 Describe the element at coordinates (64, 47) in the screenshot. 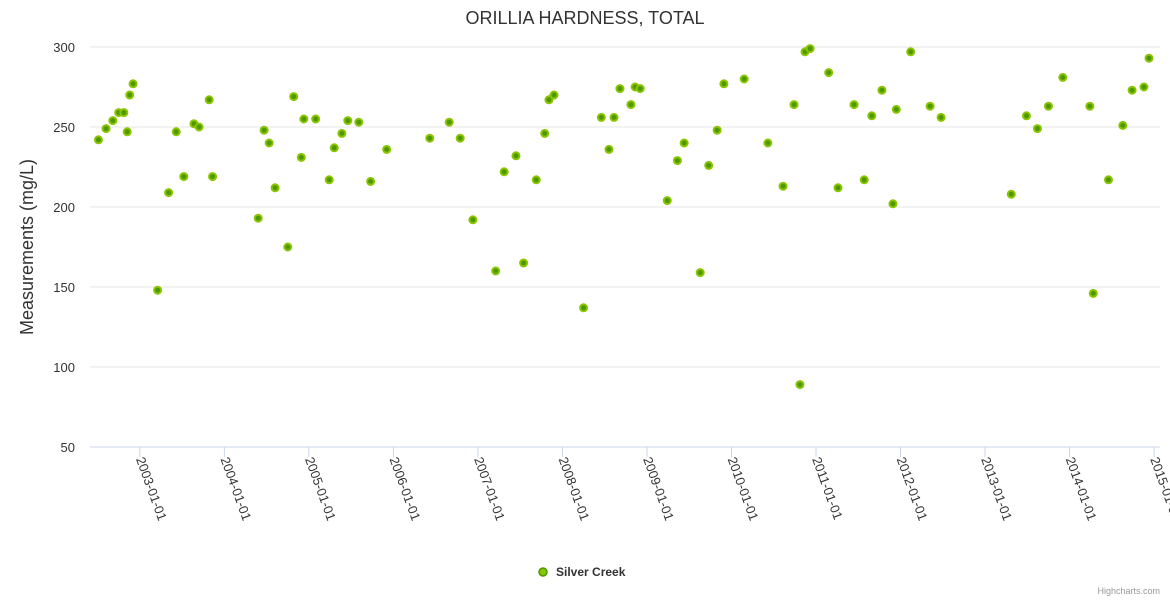

I see `y-tick-label: 300` at that location.